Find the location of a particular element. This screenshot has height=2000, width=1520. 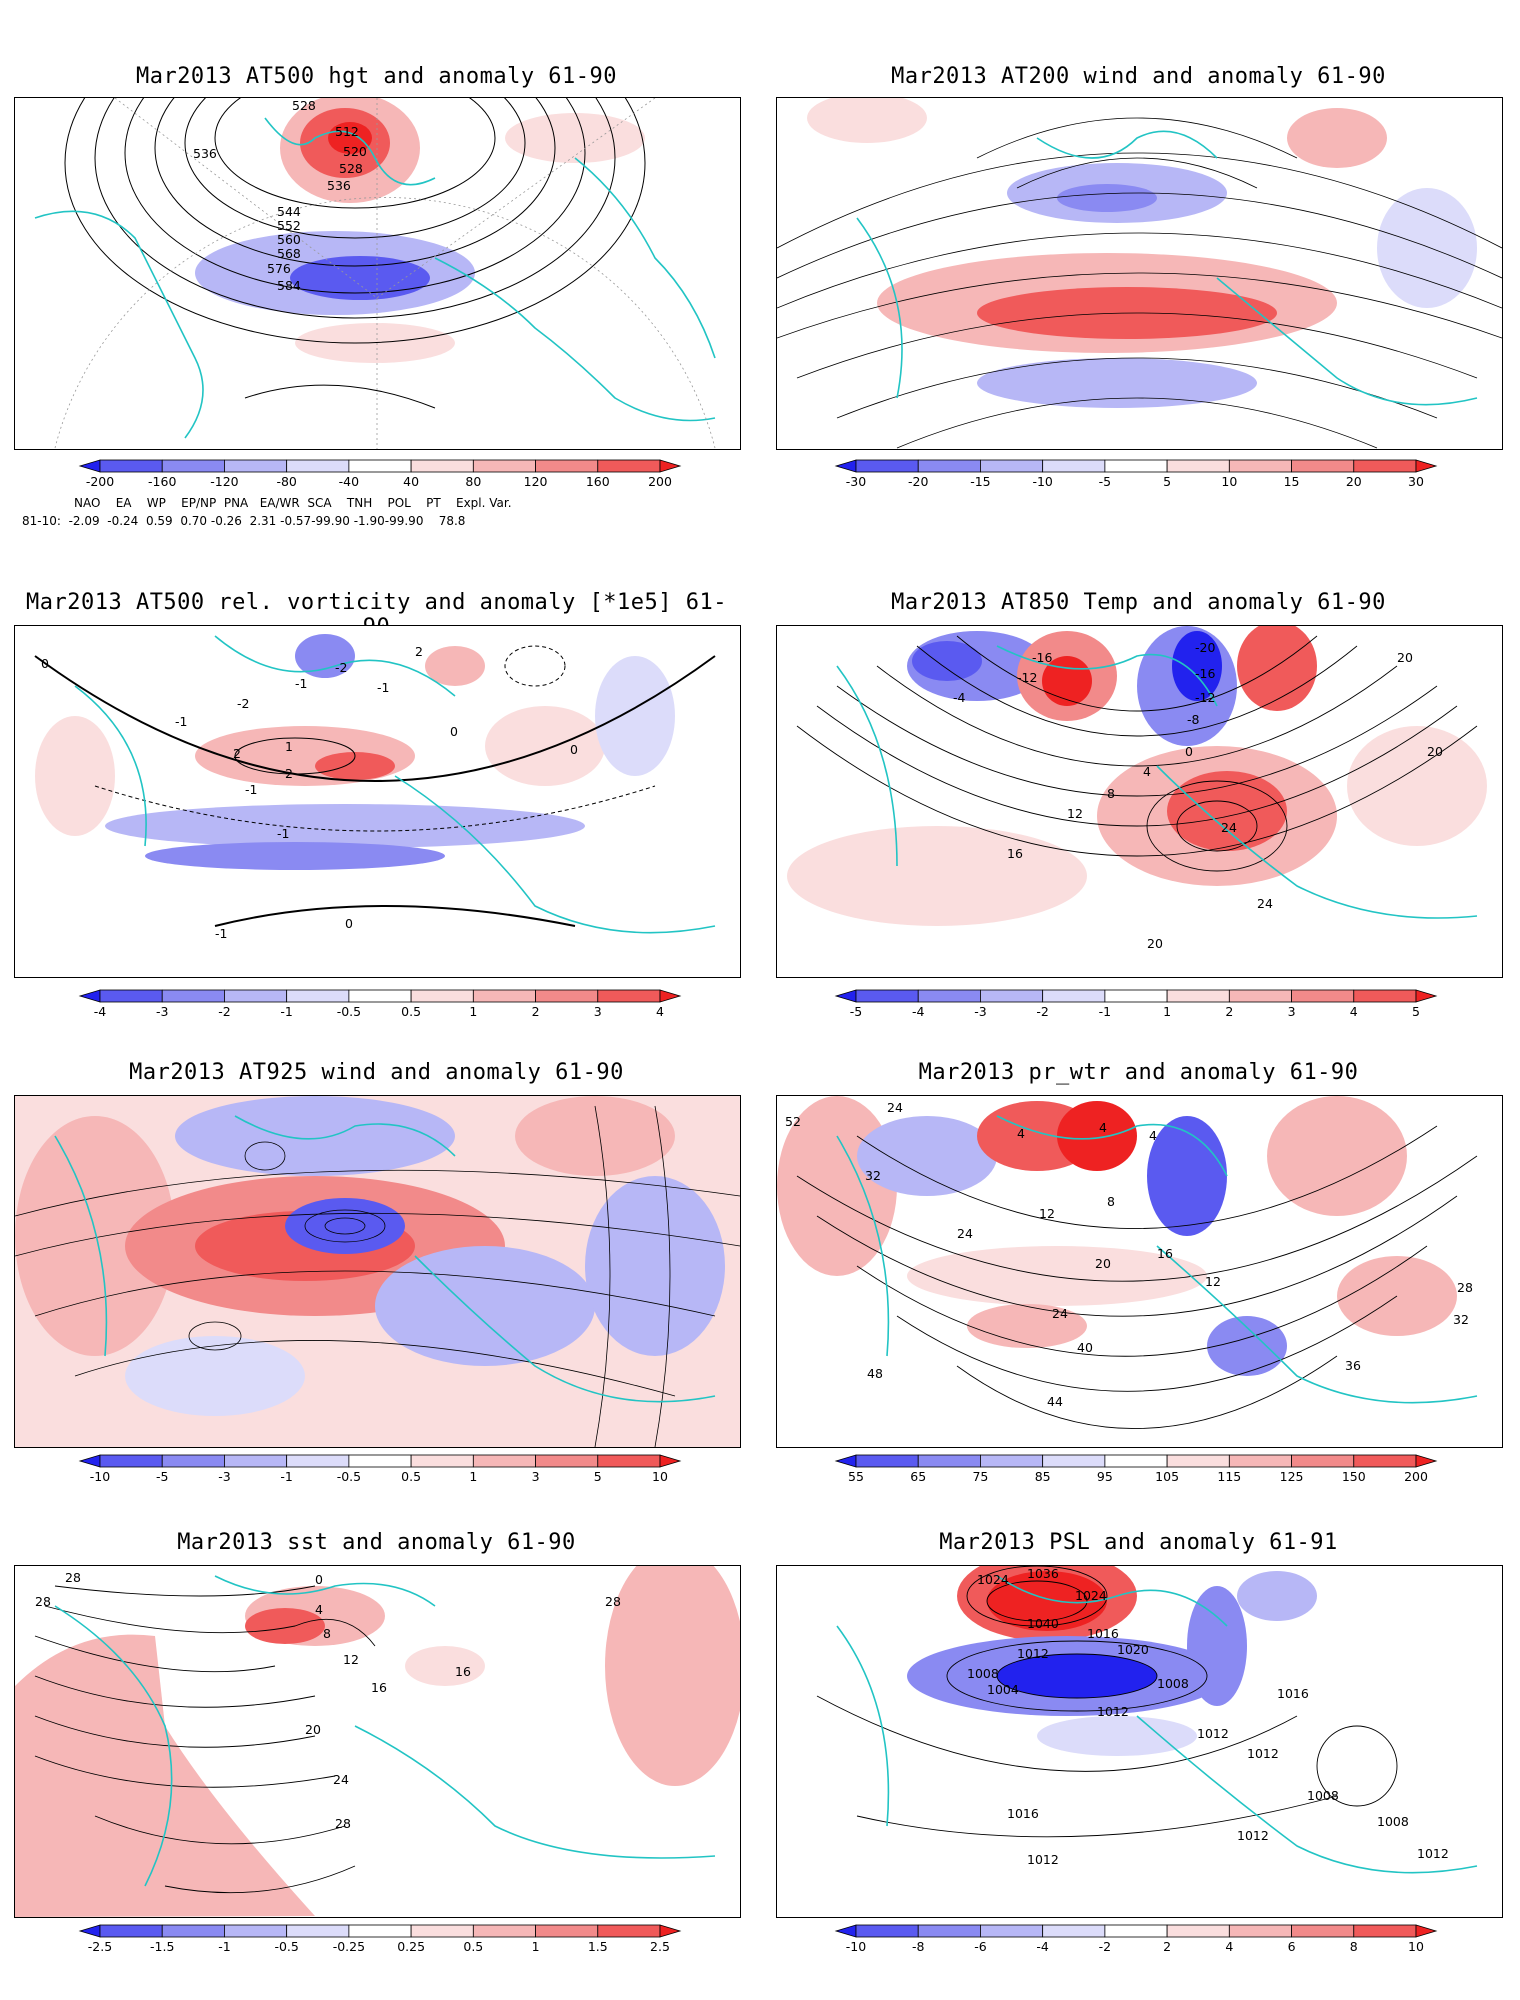

svg-text: 20 is located at coordinates (1103, 1263).